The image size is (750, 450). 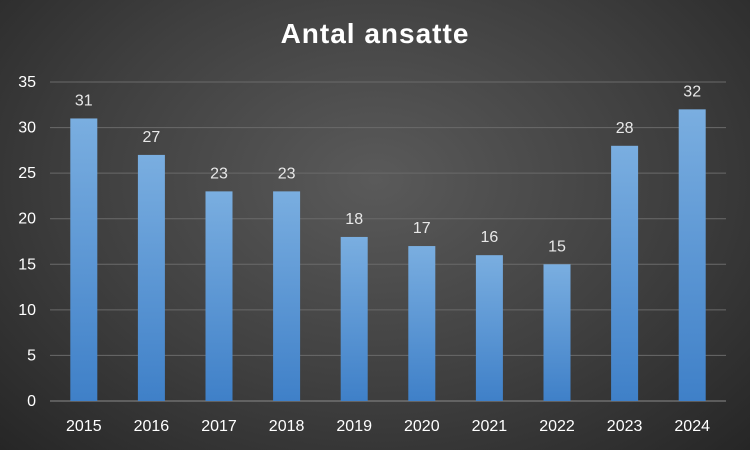 What do you see at coordinates (489, 328) in the screenshot?
I see `bar-2021` at bounding box center [489, 328].